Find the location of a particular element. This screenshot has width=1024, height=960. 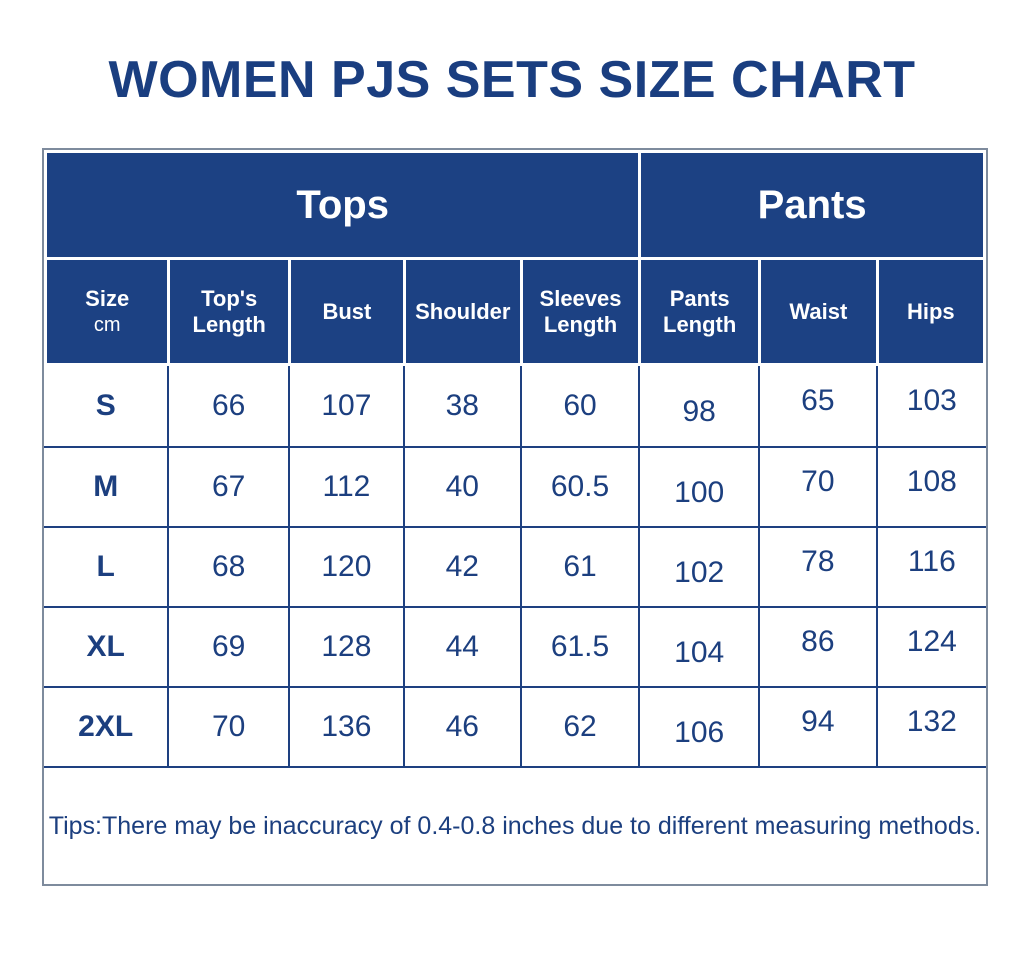

col-header-shoulder: Shoulder is located at coordinates (461, 313).